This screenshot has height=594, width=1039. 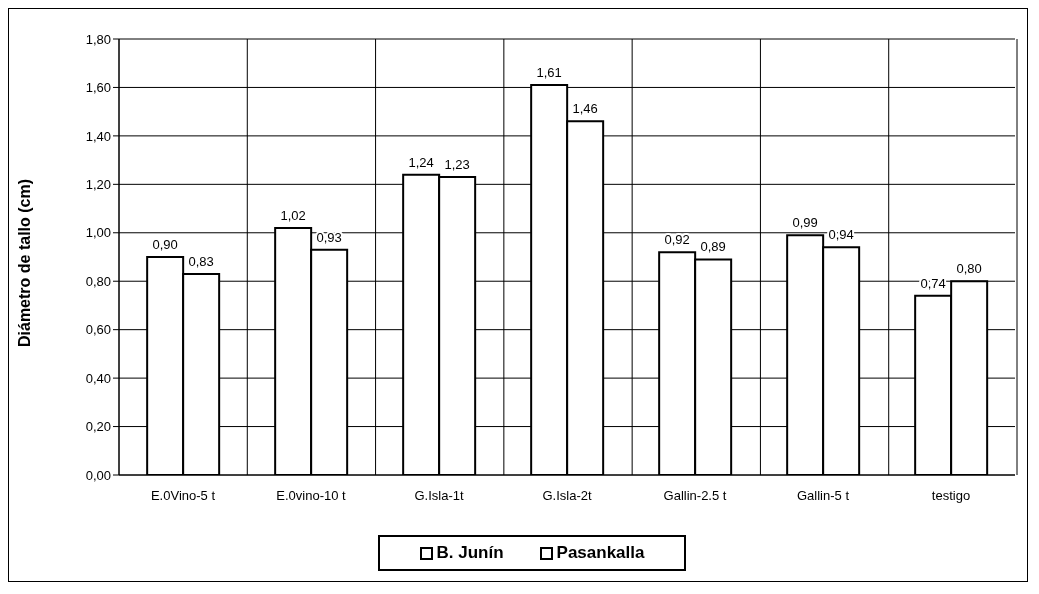 What do you see at coordinates (585, 109) in the screenshot?
I see `data-label: 1,46` at bounding box center [585, 109].